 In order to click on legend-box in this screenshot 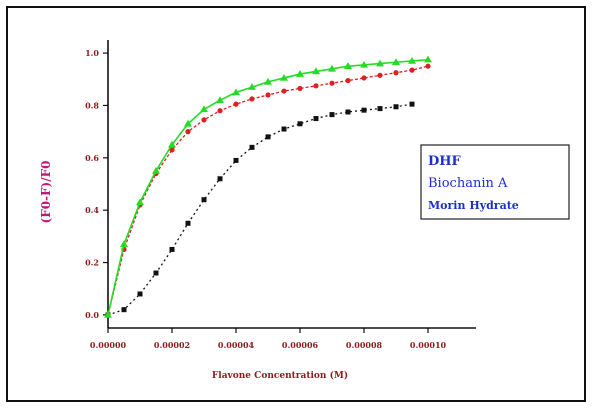, I will do `click(495, 182)`.